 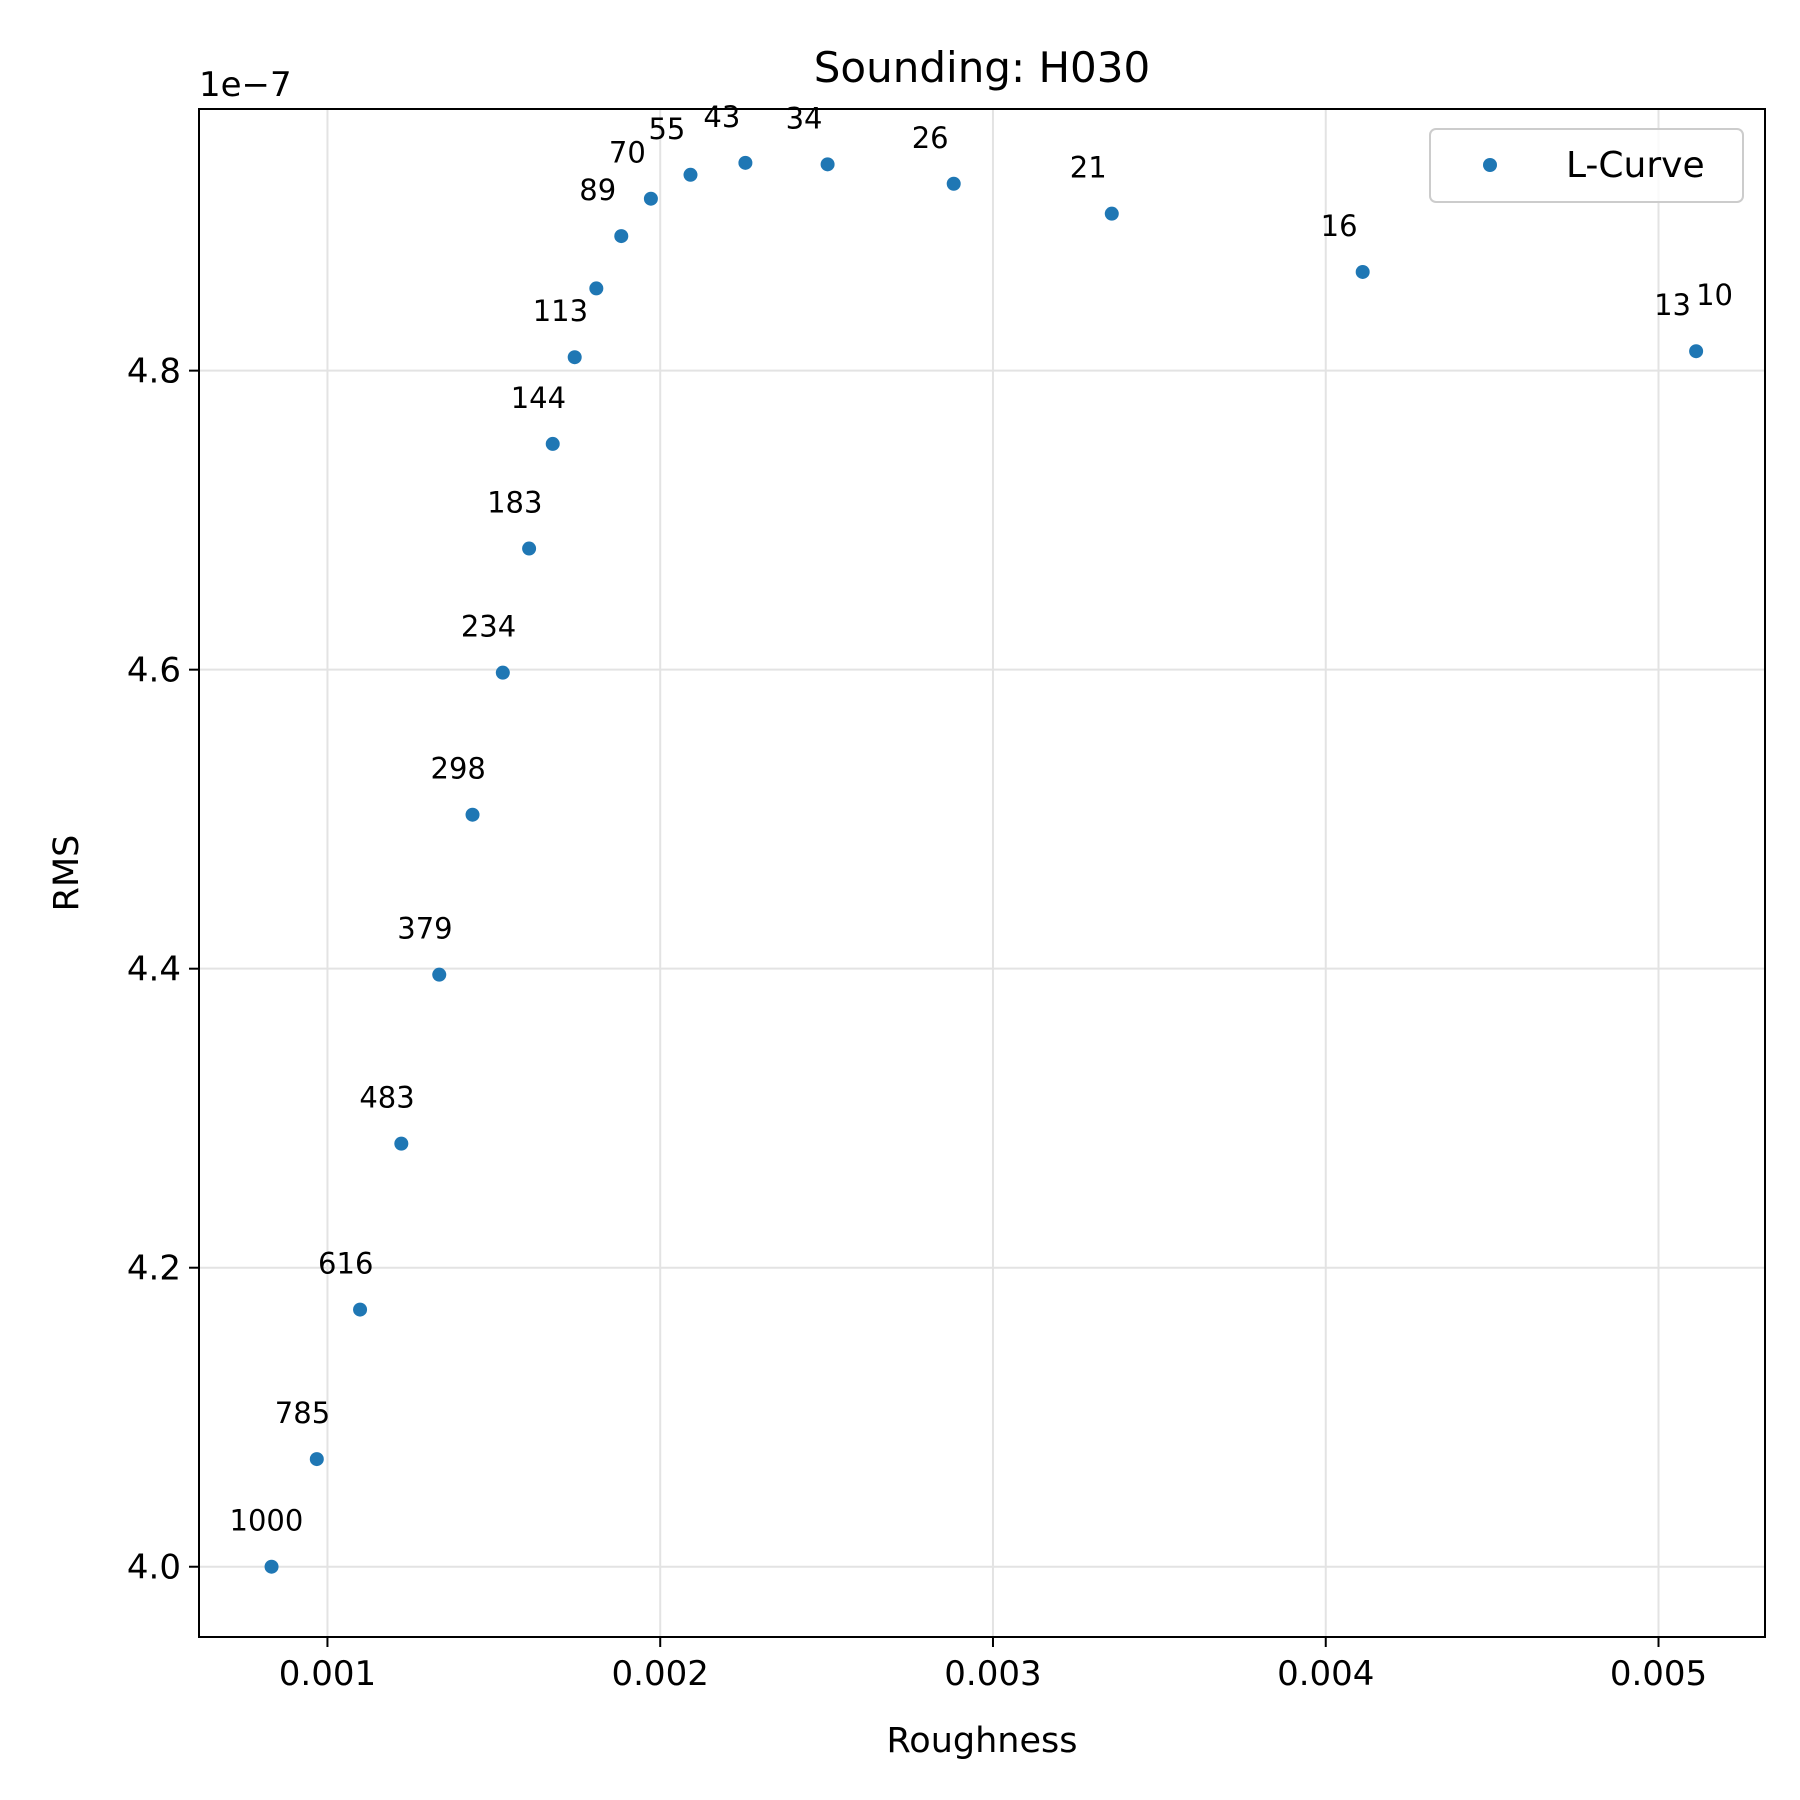 I want to click on point-label: 16, so click(x=1339, y=226).